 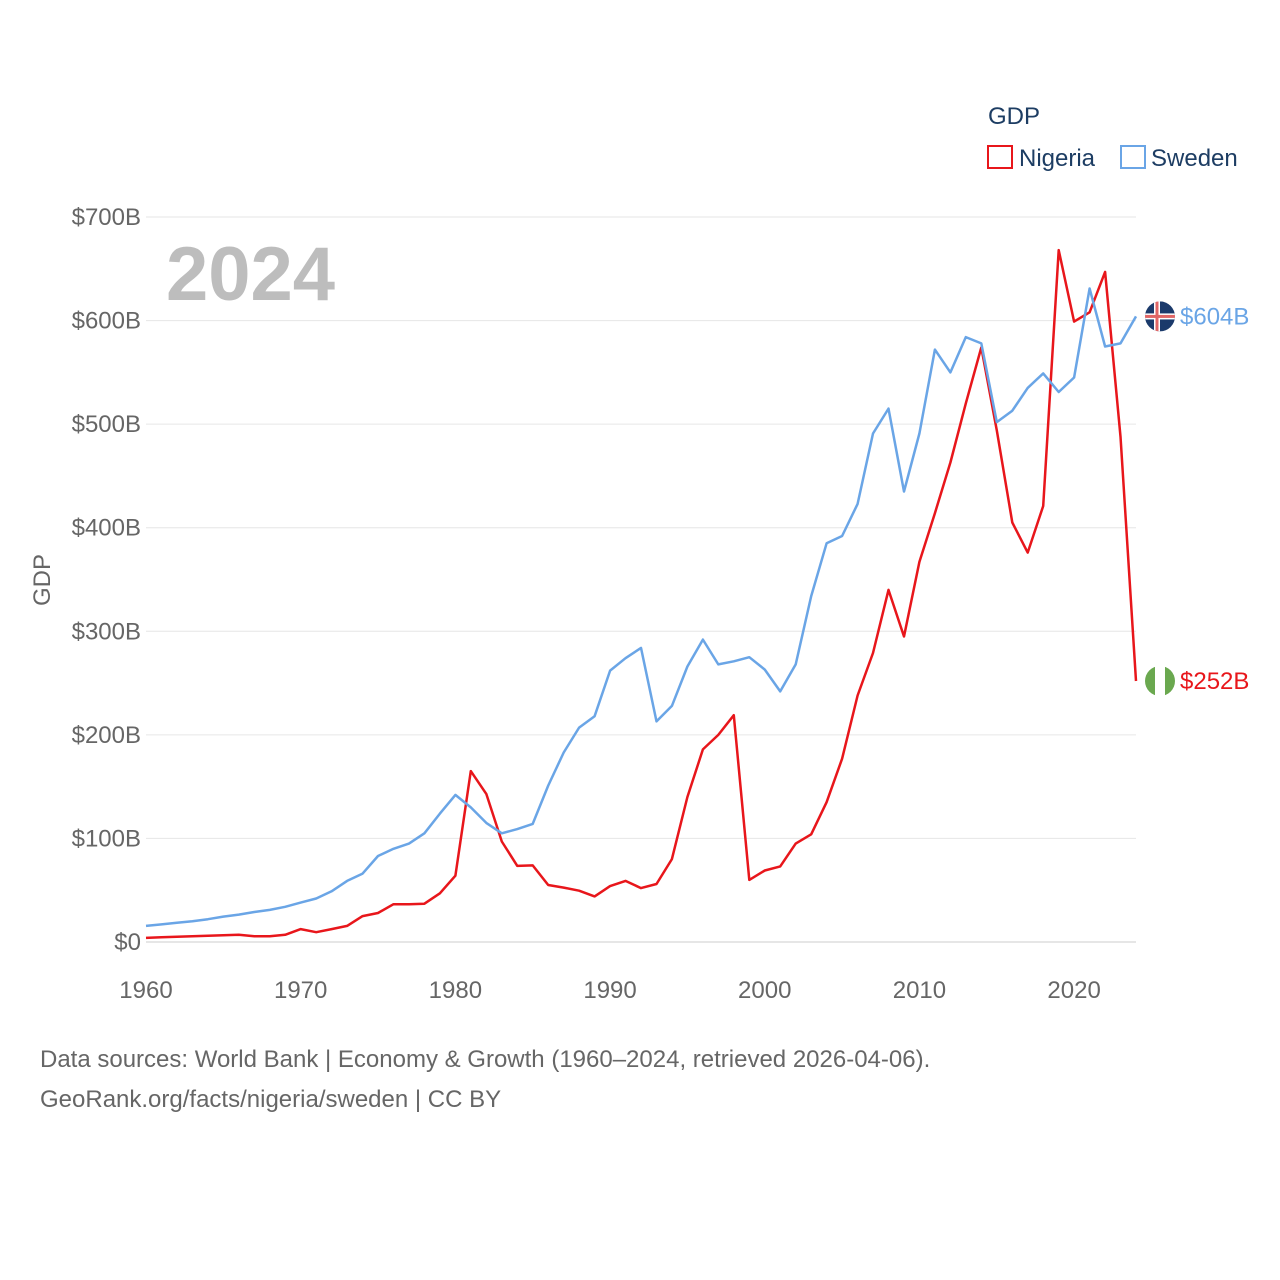 What do you see at coordinates (106, 838) in the screenshot?
I see `y-tick-label: $100B` at bounding box center [106, 838].